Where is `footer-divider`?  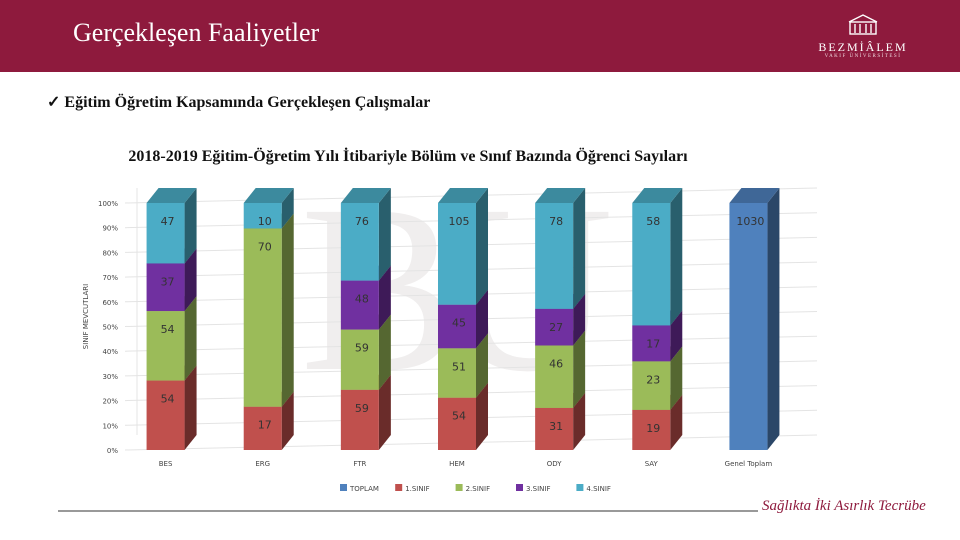
footer-divider is located at coordinates (408, 511).